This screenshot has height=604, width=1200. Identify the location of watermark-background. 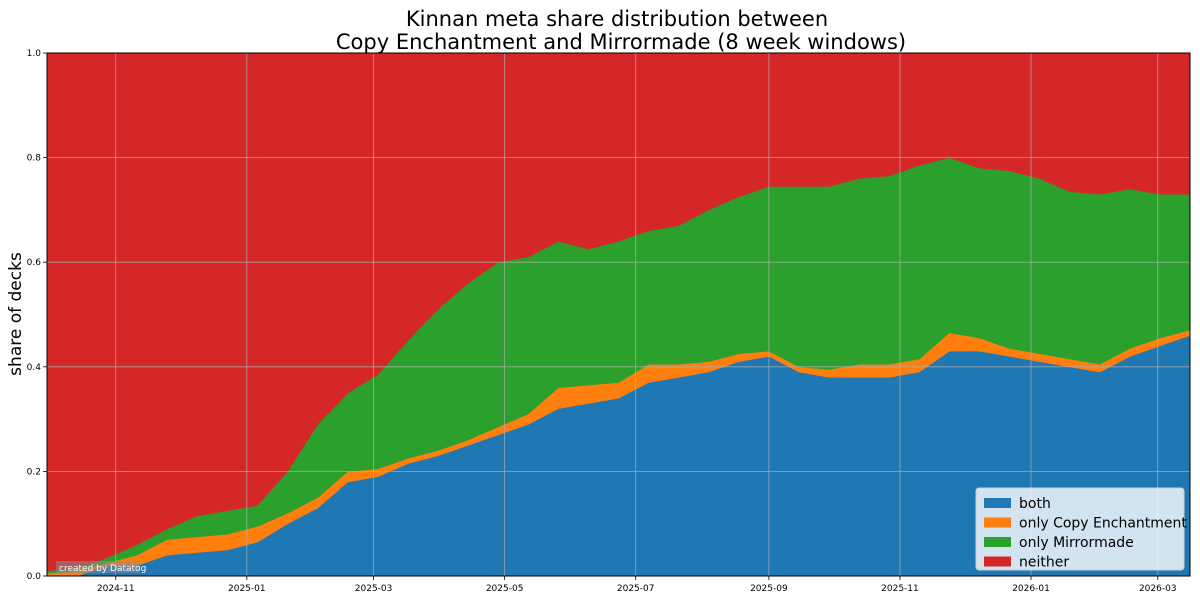
(98, 567).